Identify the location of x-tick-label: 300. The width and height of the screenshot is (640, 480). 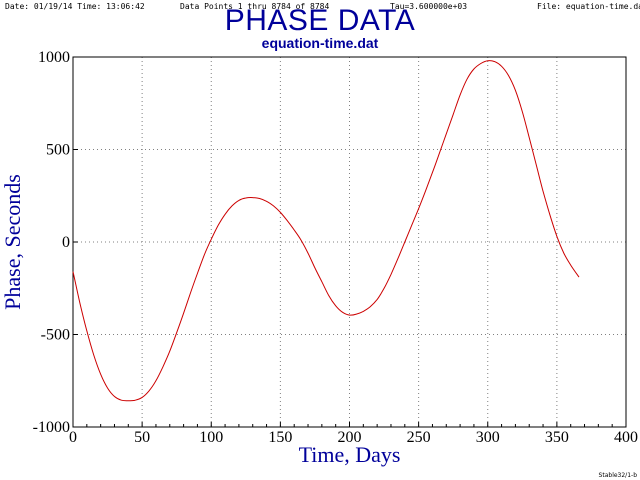
(488, 437).